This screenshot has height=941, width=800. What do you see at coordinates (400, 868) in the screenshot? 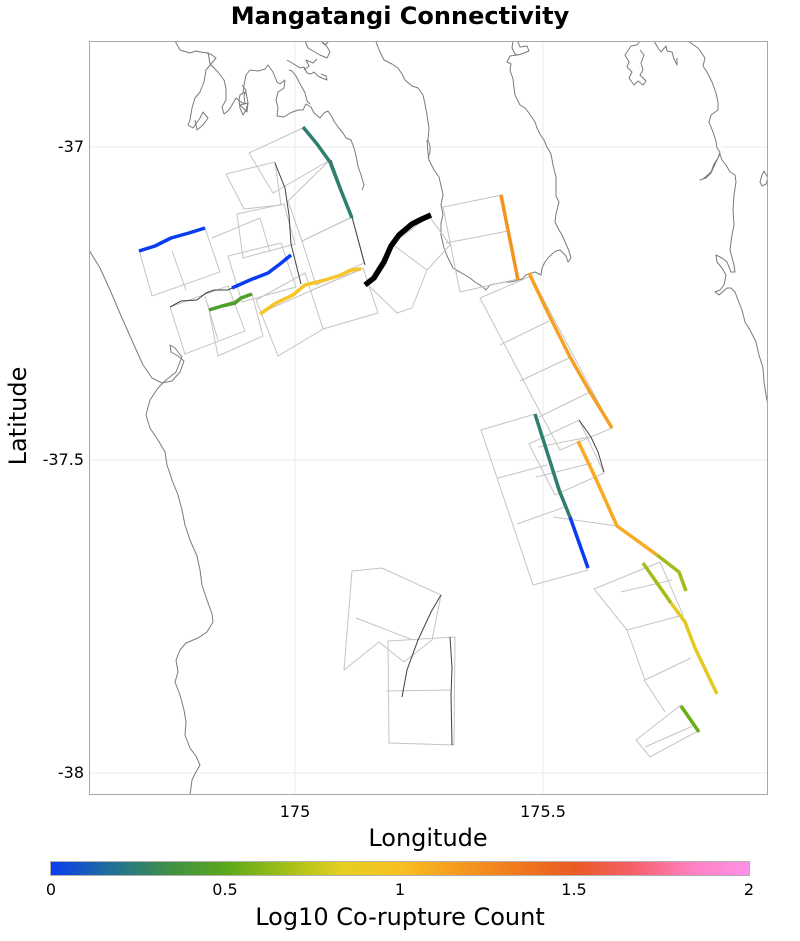
I see `colorbar` at bounding box center [400, 868].